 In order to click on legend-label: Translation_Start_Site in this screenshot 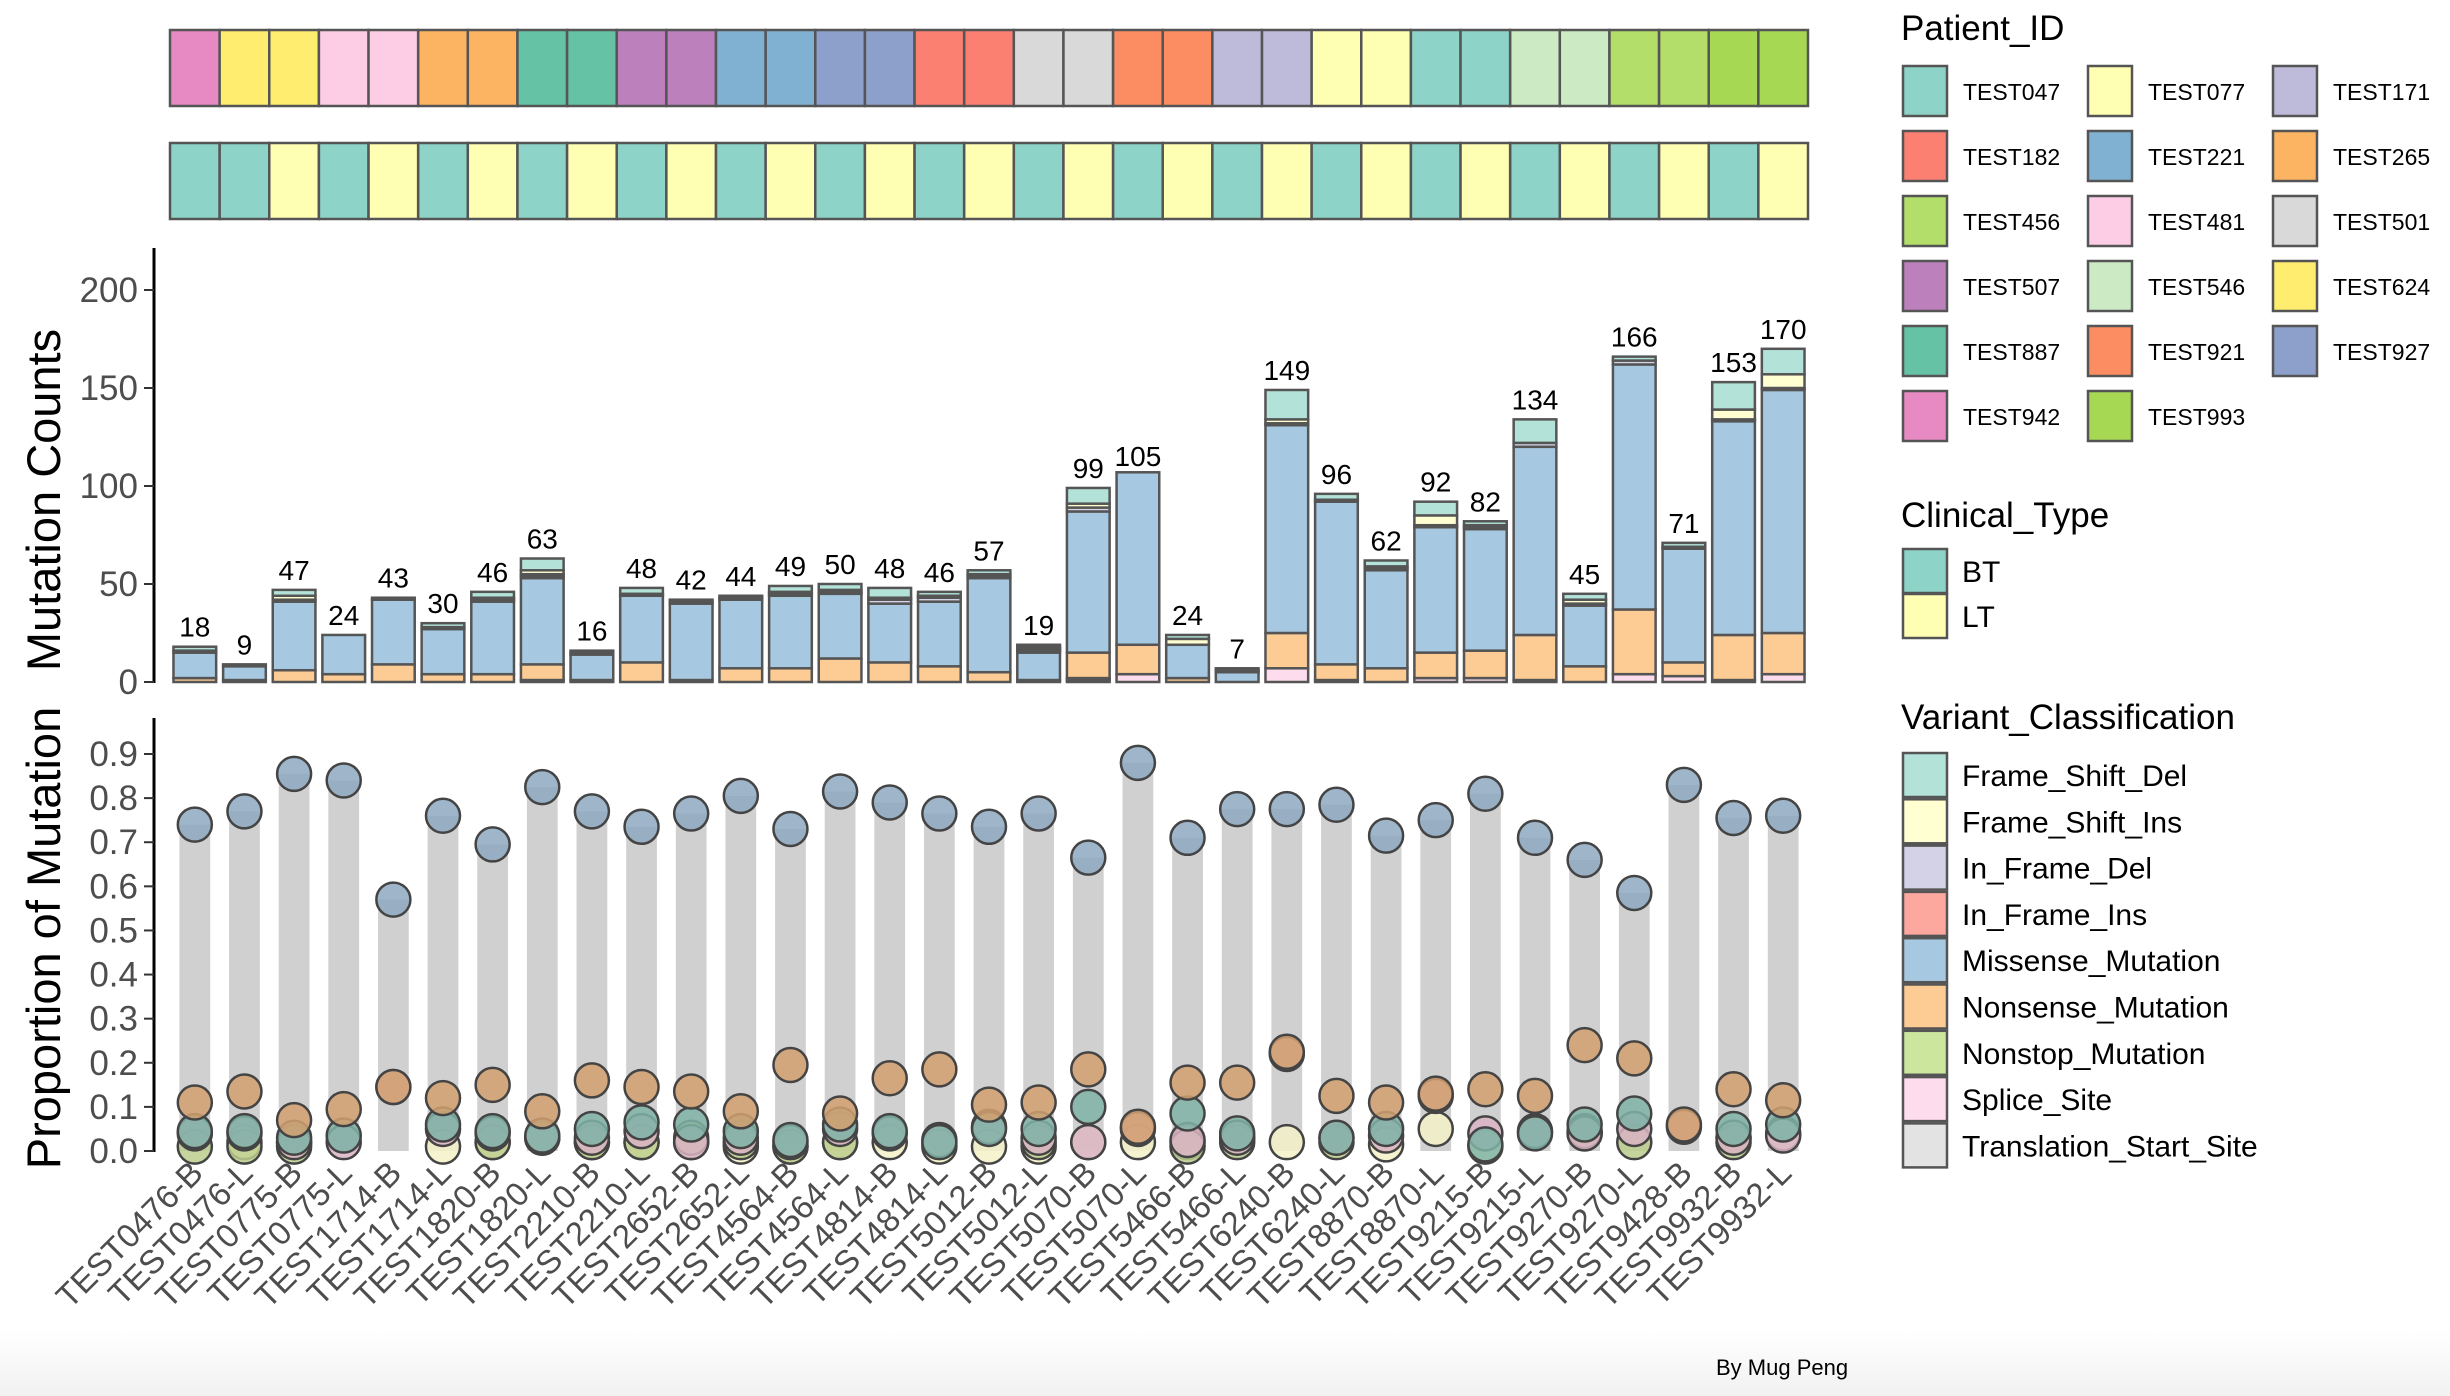, I will do `click(2110, 1146)`.